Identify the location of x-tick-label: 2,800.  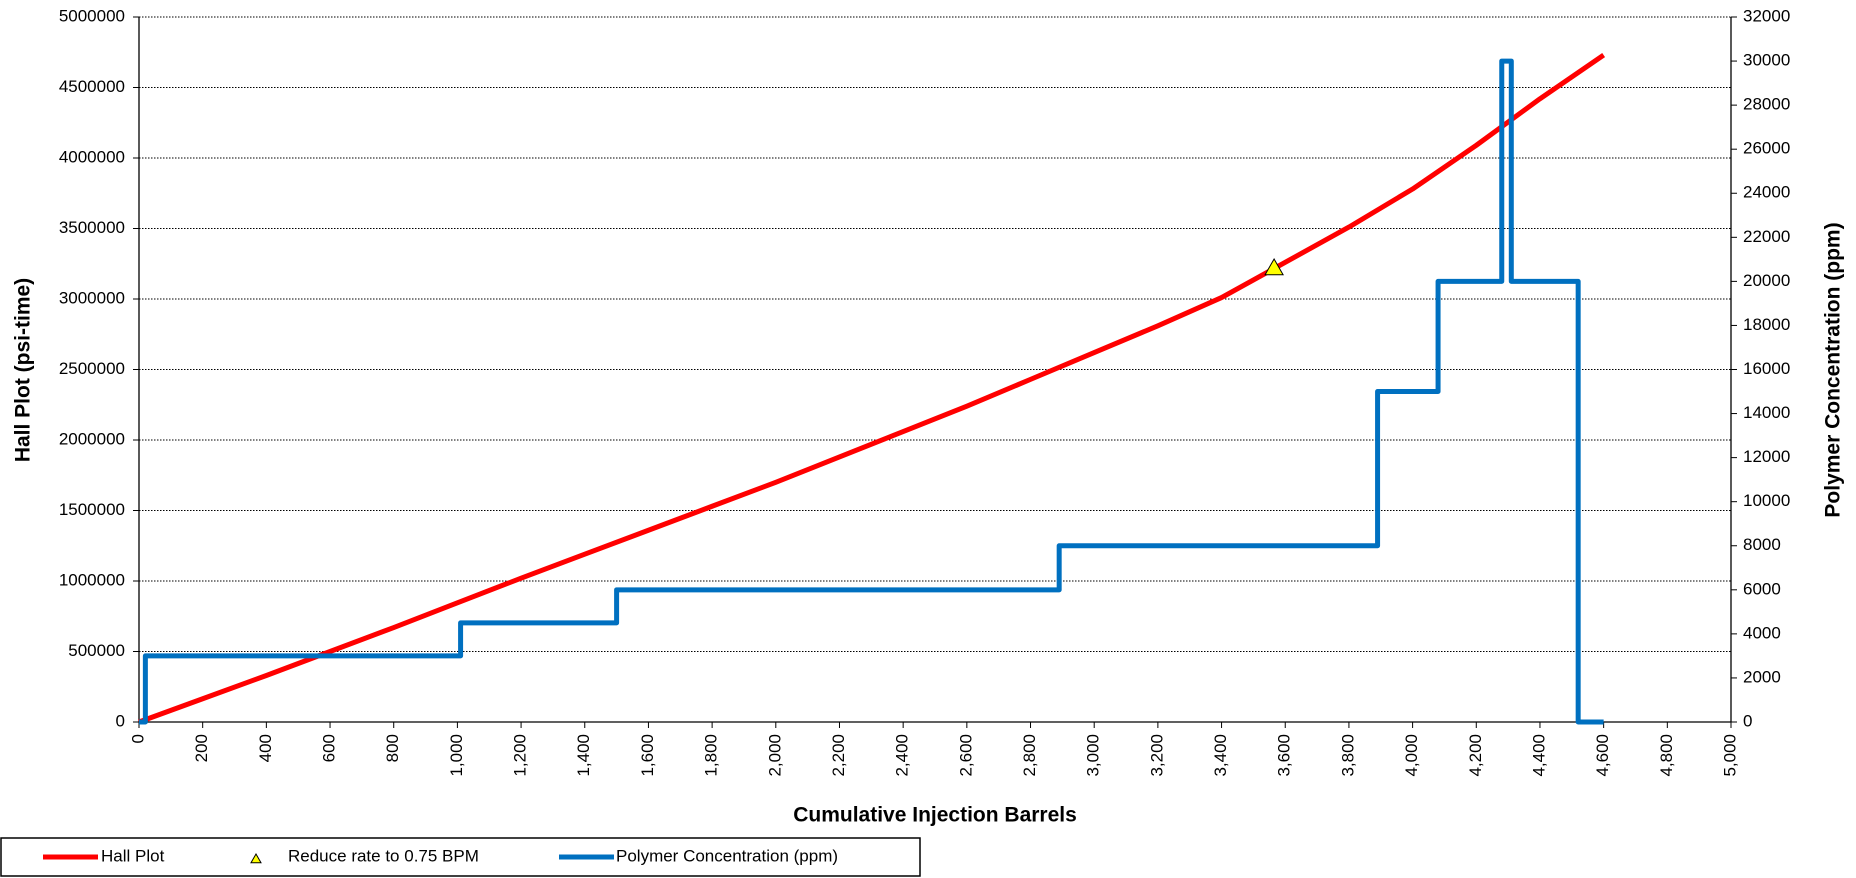
(1029, 755).